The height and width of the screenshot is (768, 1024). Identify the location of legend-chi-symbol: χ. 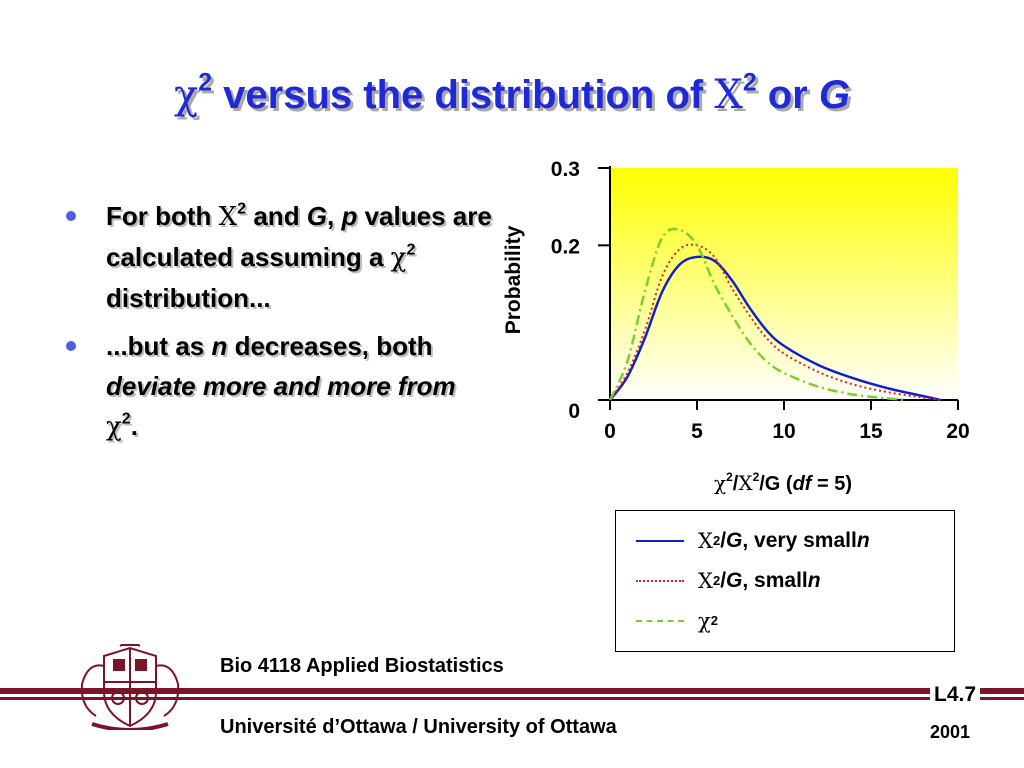
(704, 621).